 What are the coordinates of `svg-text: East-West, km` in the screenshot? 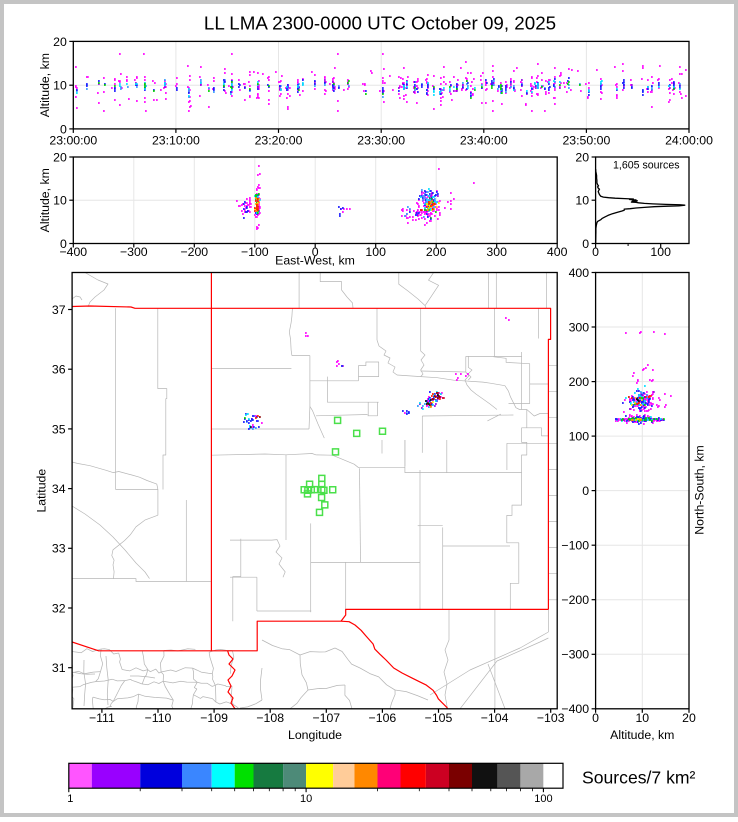 It's located at (315, 261).